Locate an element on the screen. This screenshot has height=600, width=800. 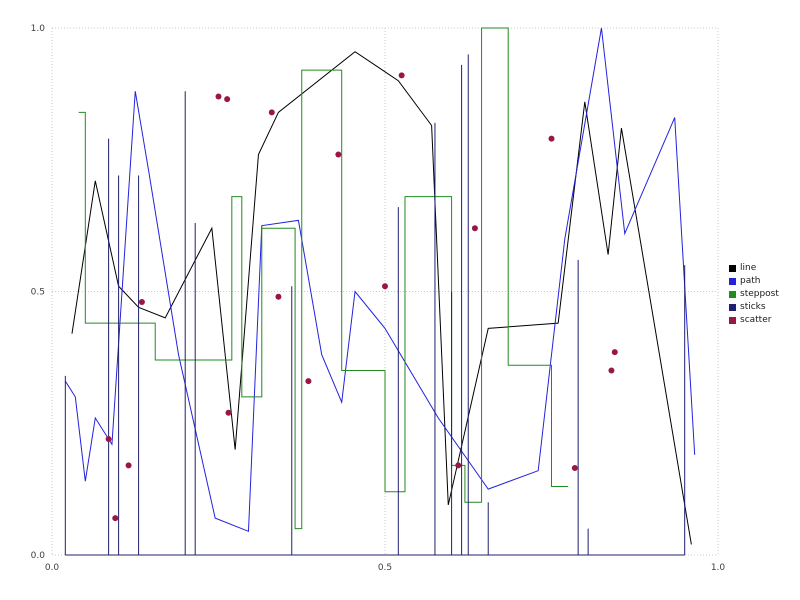
legend-swatch-line is located at coordinates (732, 268).